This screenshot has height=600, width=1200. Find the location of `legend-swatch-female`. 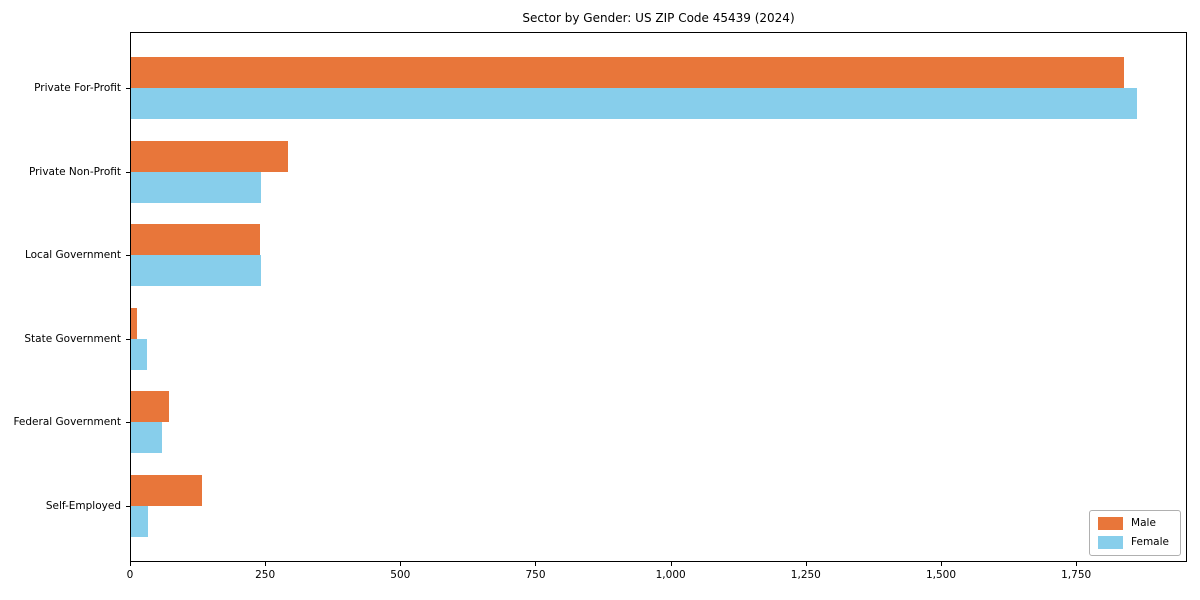

legend-swatch-female is located at coordinates (1111, 542).